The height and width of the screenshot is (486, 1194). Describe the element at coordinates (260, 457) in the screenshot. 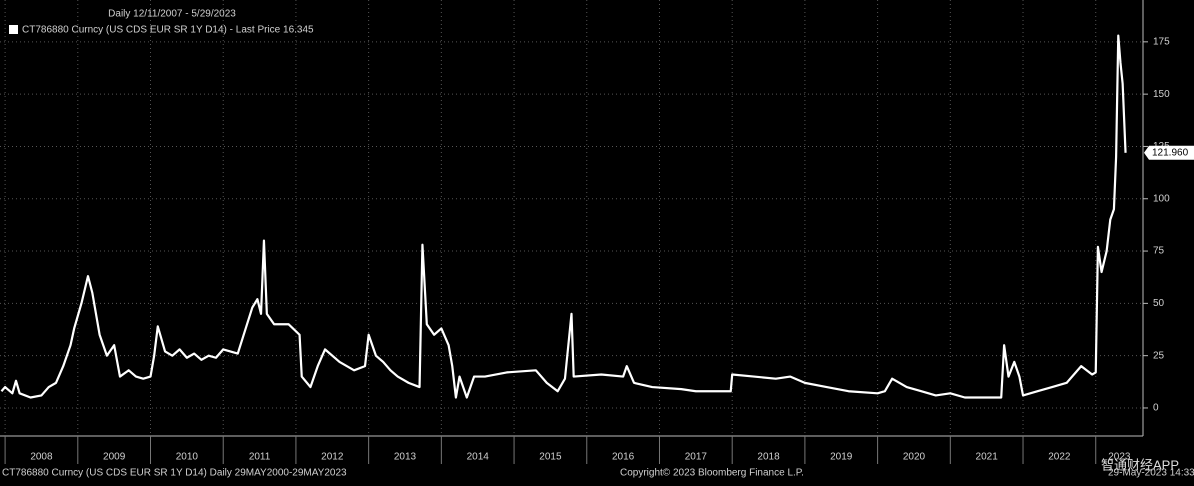

I see `x-tick-label: 2011` at that location.